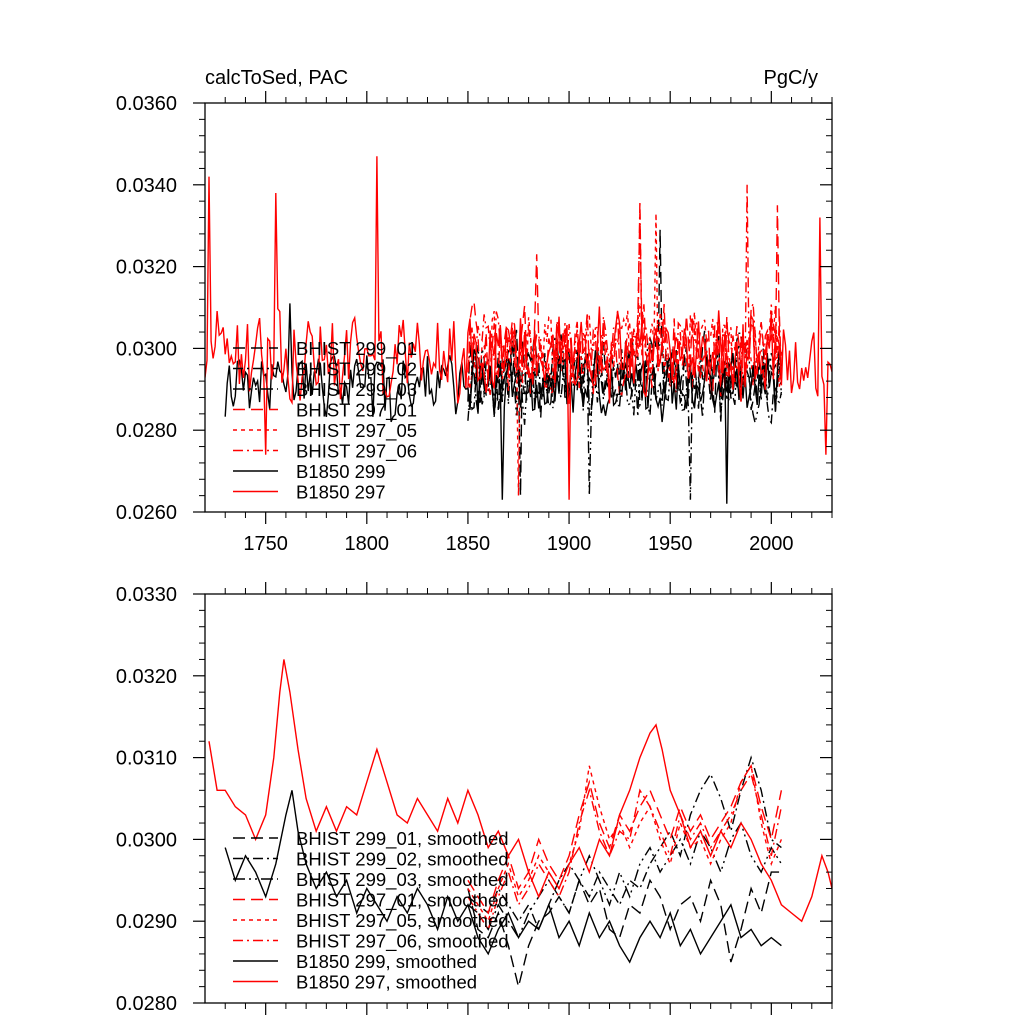 This screenshot has height=1024, width=1024. Describe the element at coordinates (402, 901) in the screenshot. I see `legend-label: BHIST 297_01, smoothed` at that location.